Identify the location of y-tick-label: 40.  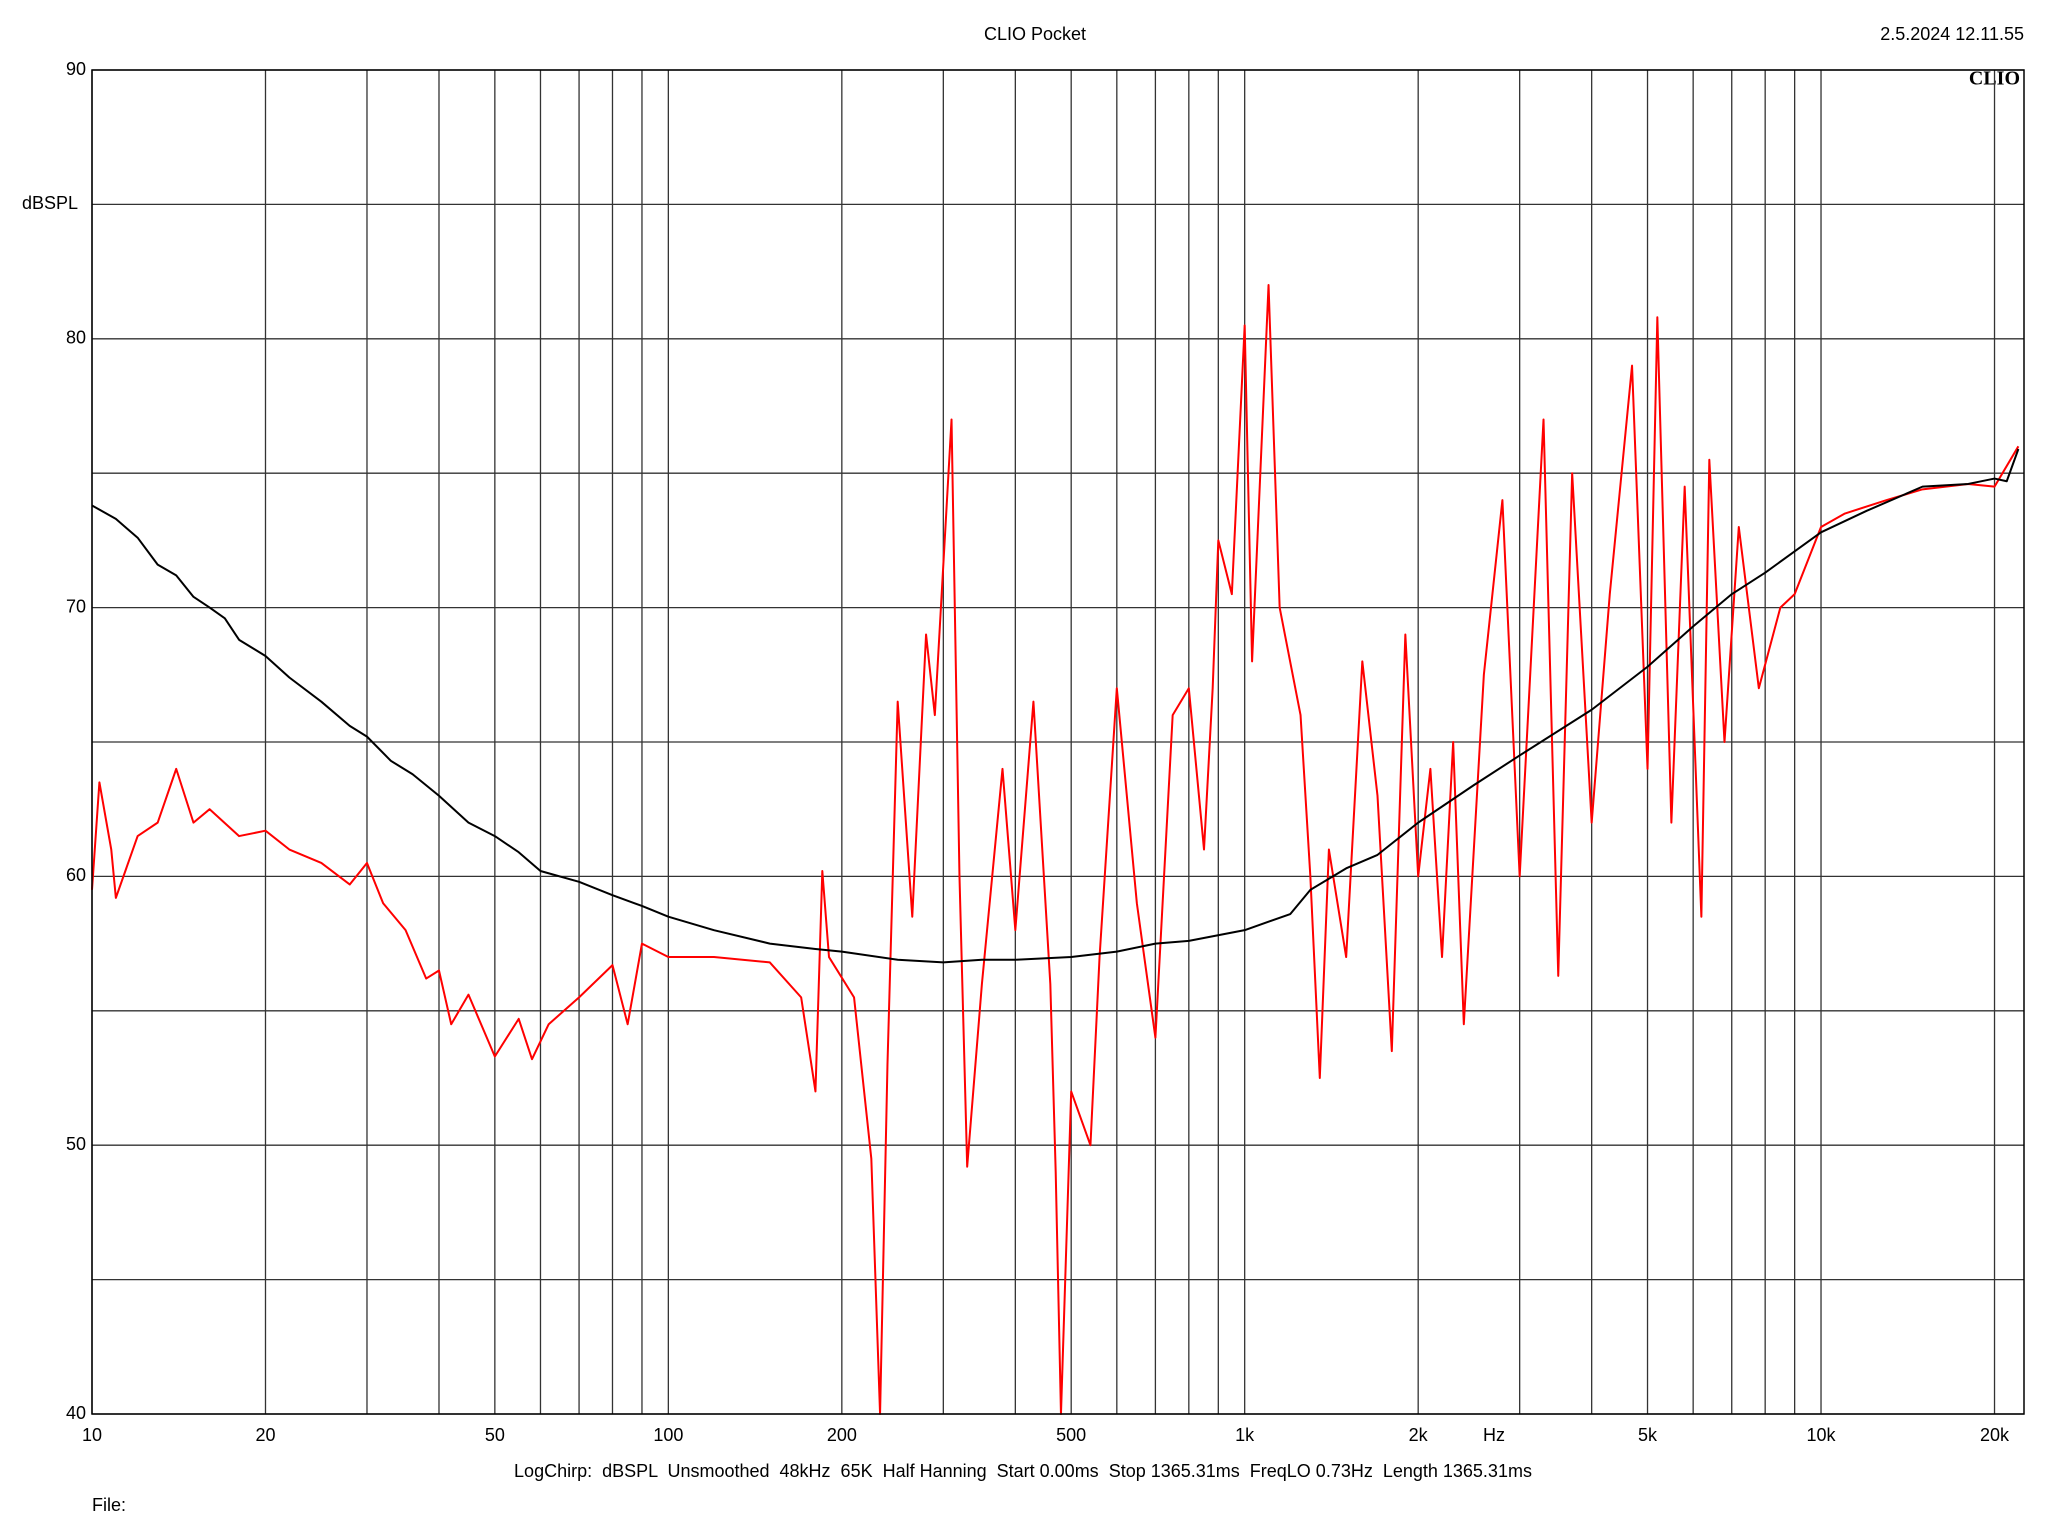
(76, 1413).